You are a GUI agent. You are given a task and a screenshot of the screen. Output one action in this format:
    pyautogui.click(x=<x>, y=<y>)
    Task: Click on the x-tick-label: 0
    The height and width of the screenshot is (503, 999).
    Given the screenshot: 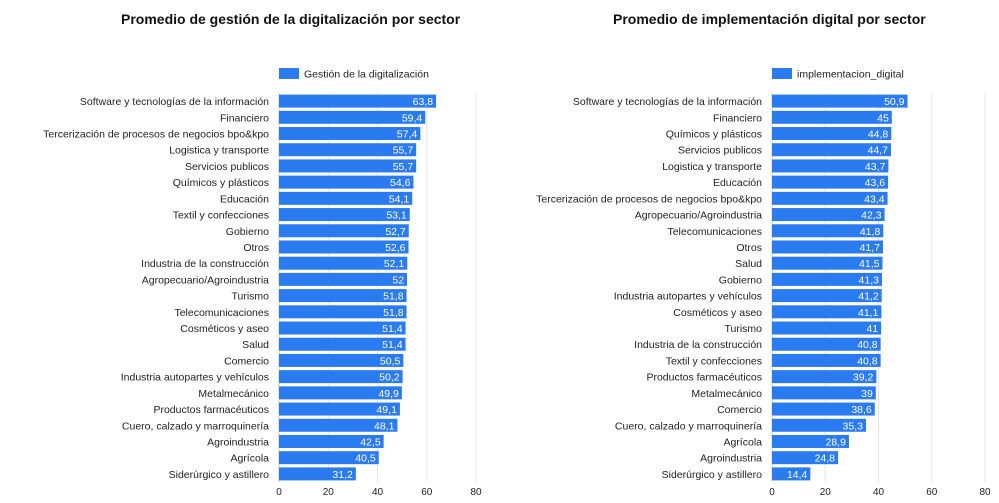 What is the action you would take?
    pyautogui.click(x=279, y=492)
    